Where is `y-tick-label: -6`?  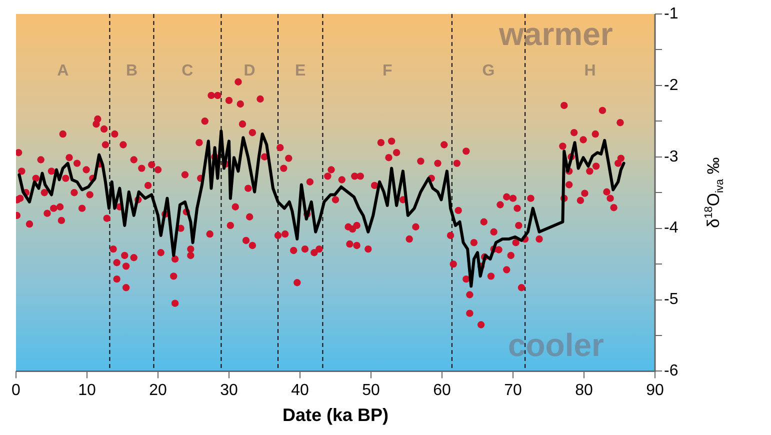 y-tick-label: -6 is located at coordinates (671, 371).